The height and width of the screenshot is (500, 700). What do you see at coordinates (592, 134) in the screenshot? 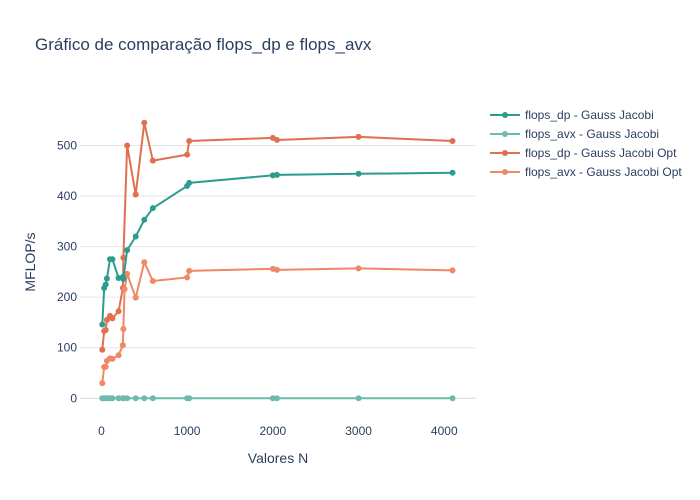
I see `legend-label: flops_avx - Gauss Jacobi` at bounding box center [592, 134].